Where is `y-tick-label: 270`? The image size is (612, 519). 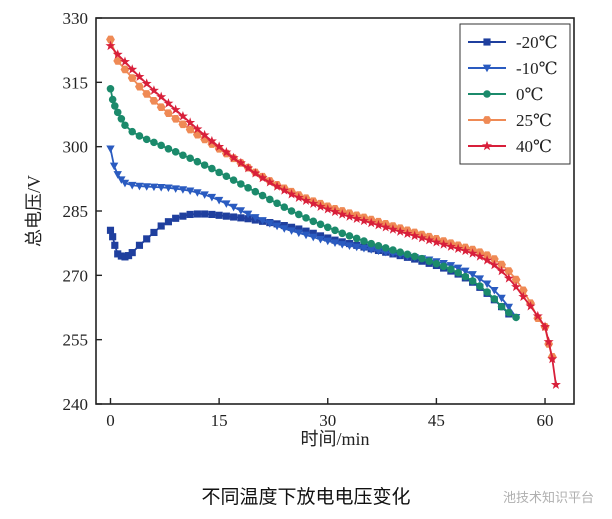
y-tick-label: 270 is located at coordinates (76, 275).